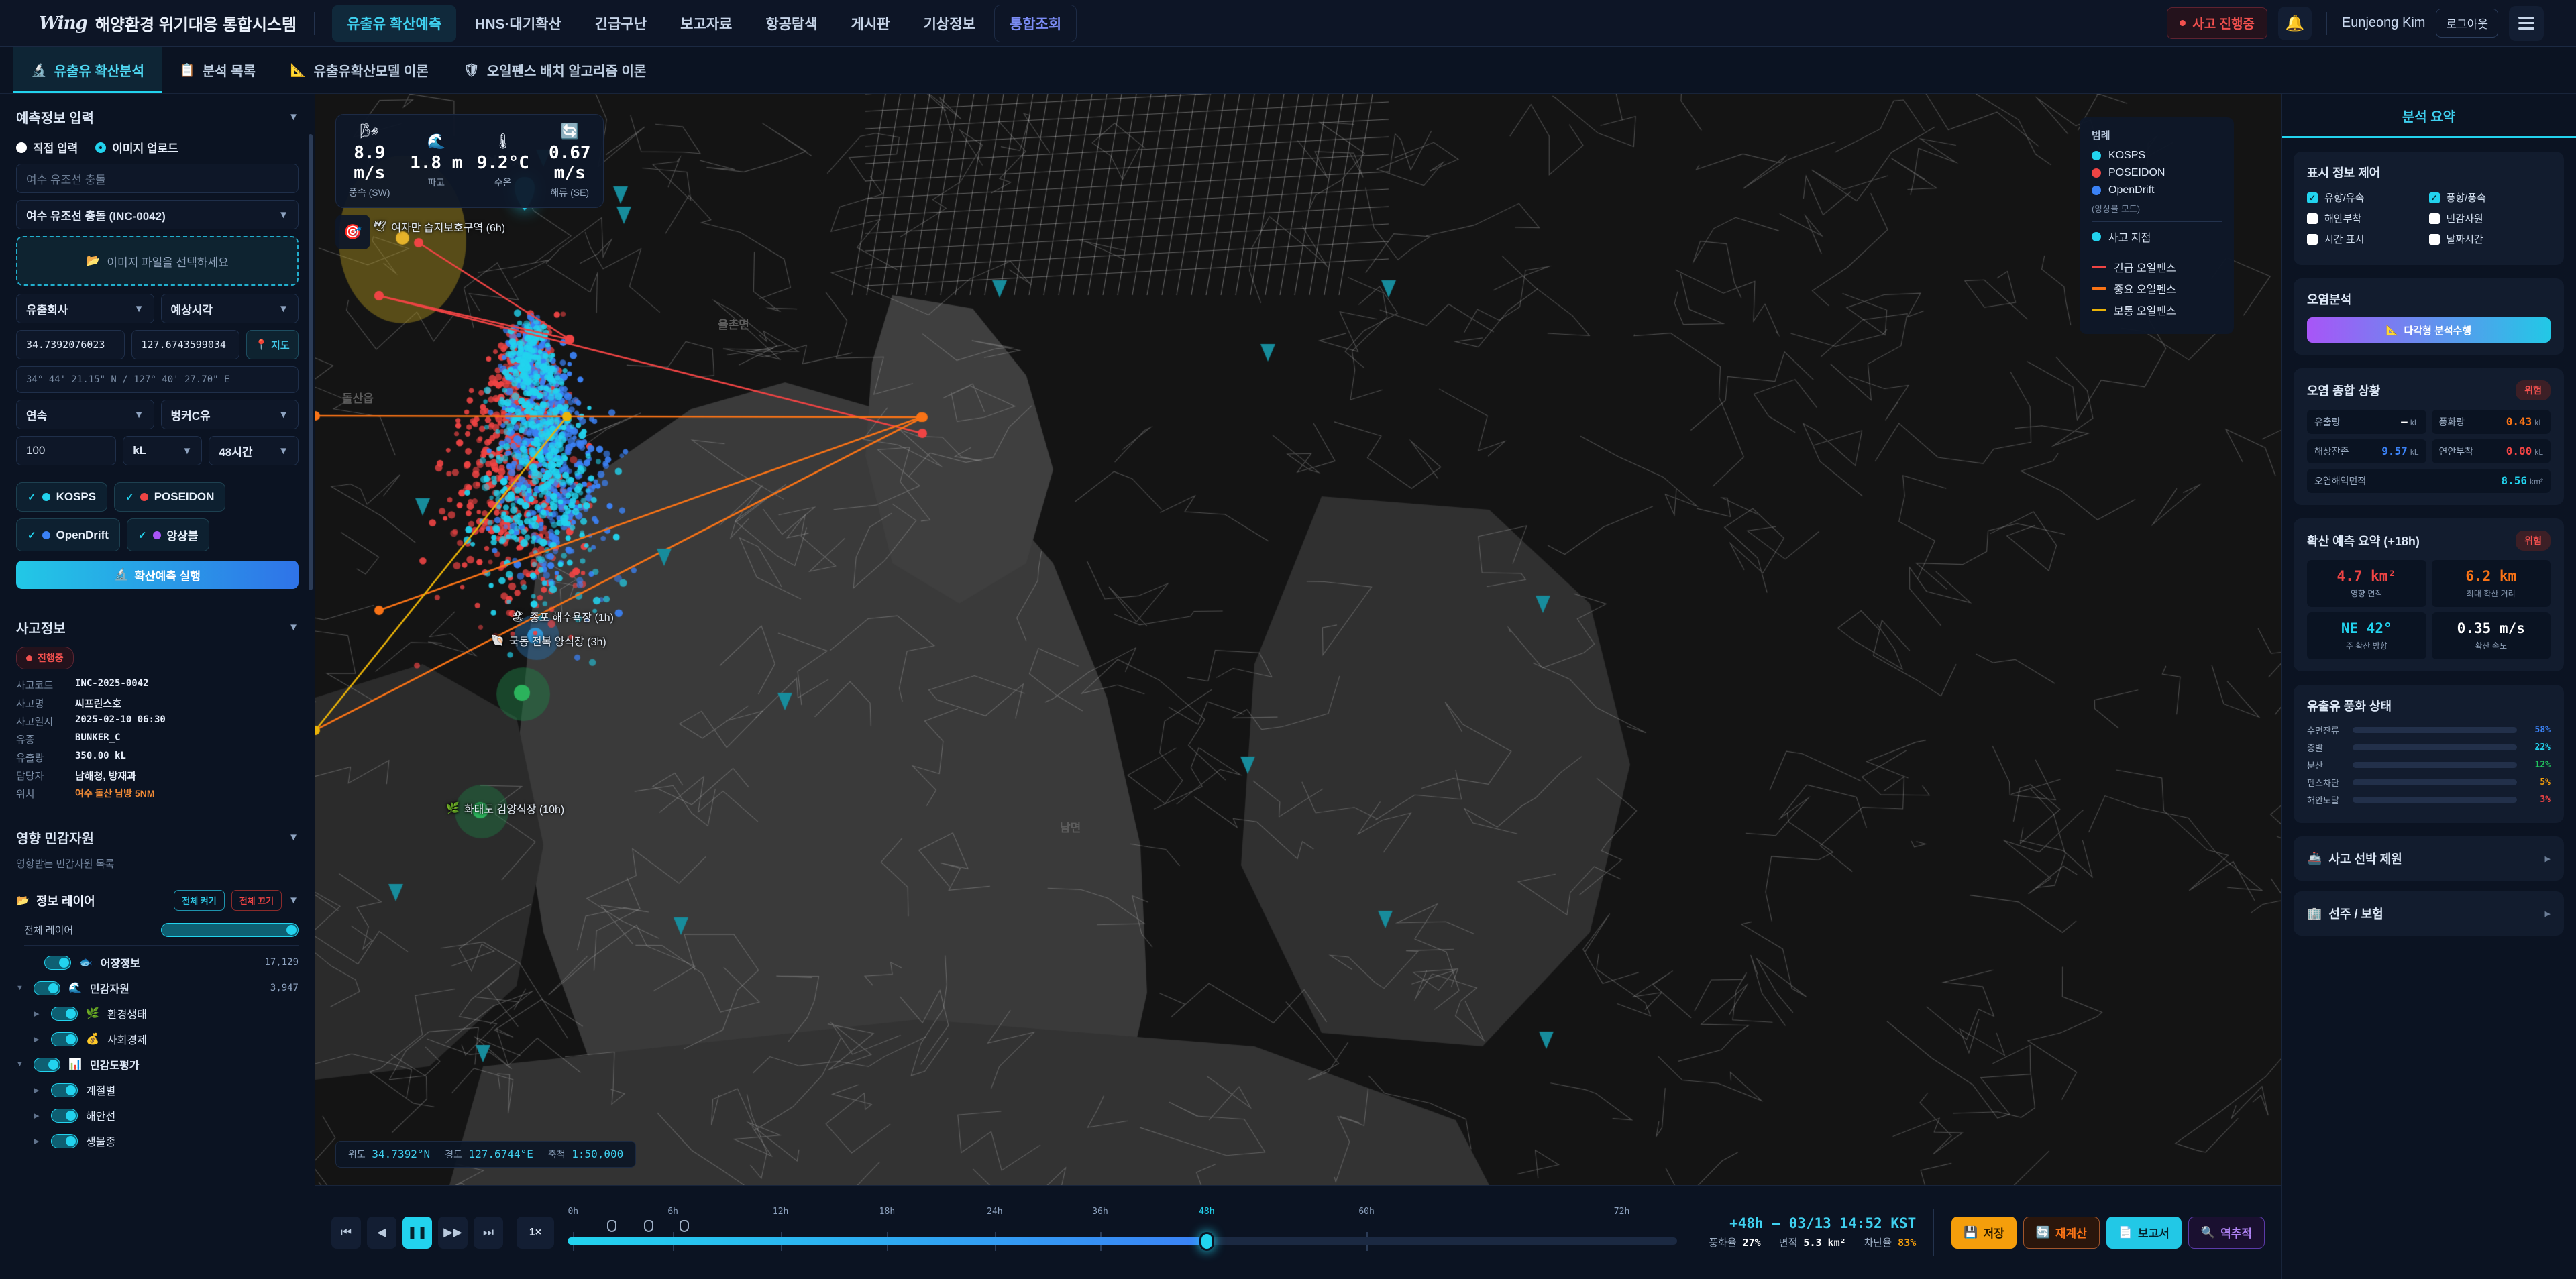  I want to click on nav-item-emergency: 긴급구난, so click(620, 24).